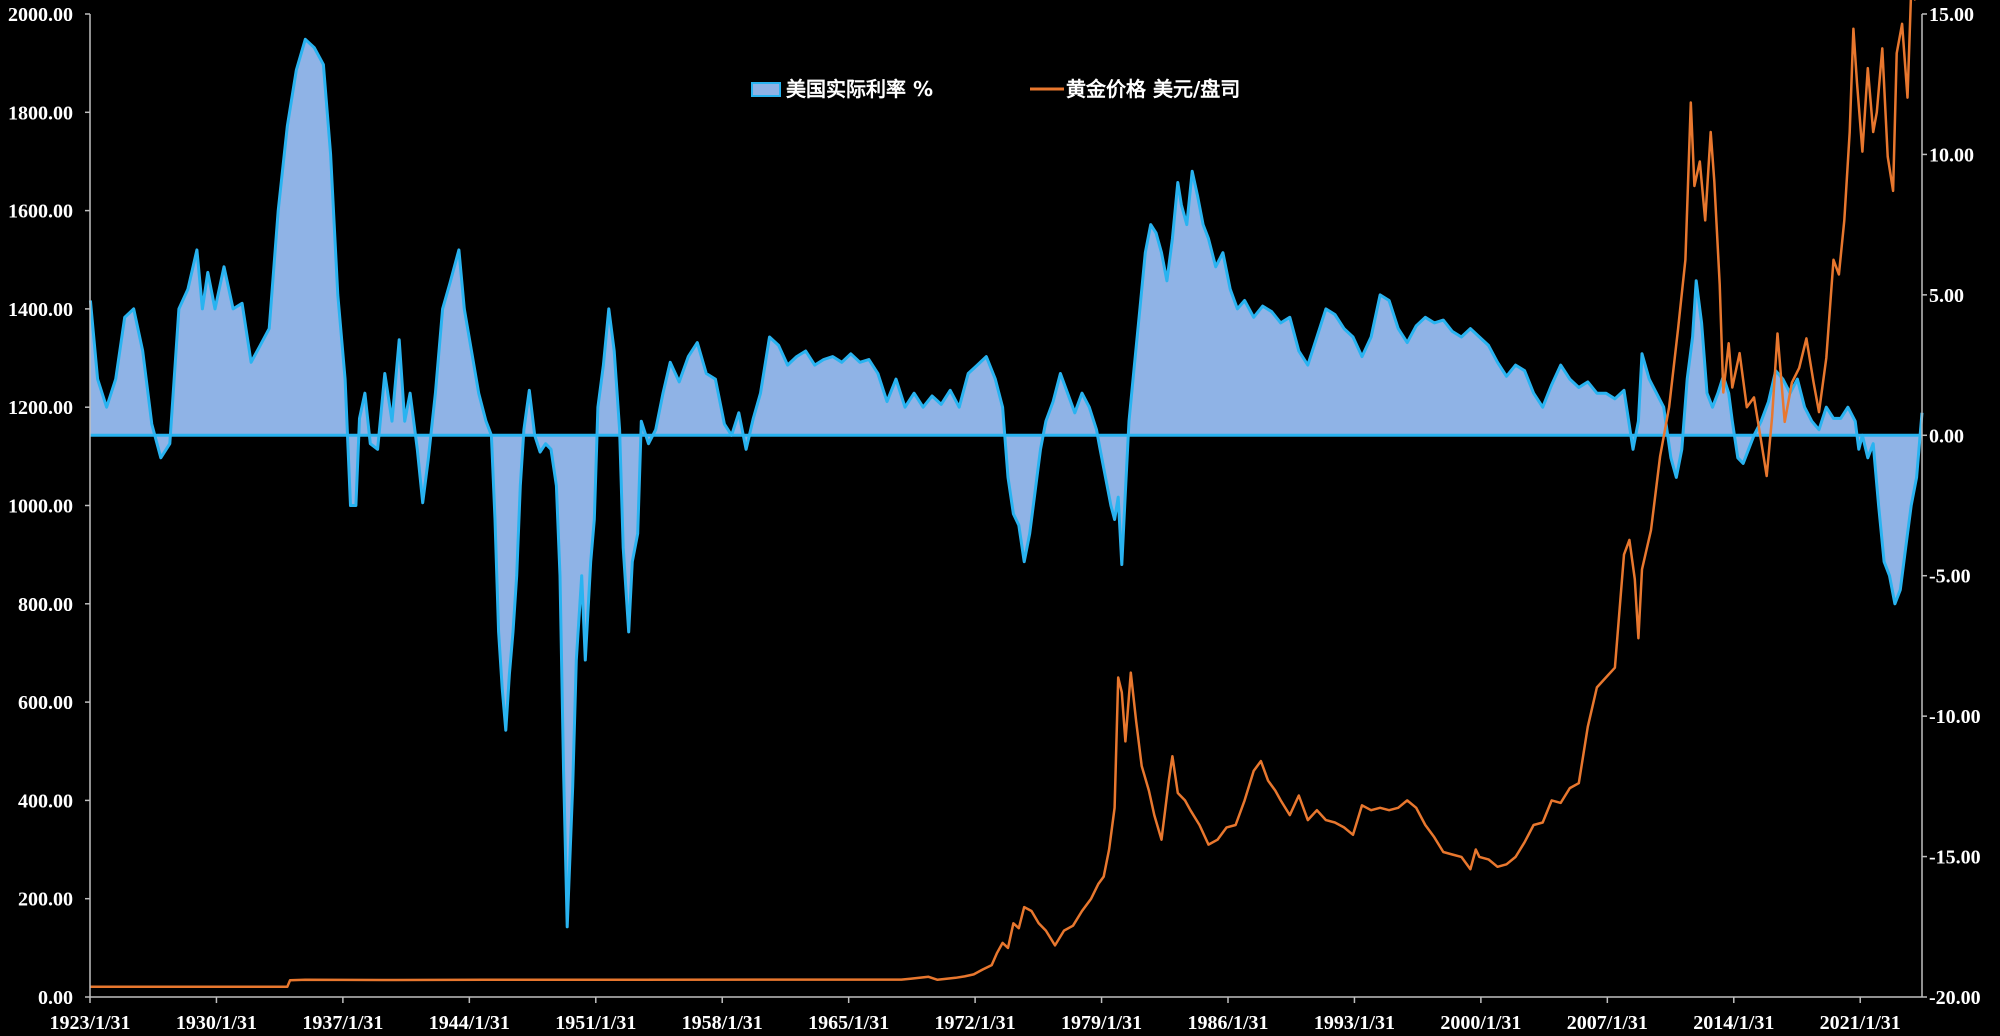 This screenshot has width=2000, height=1036. Describe the element at coordinates (1607, 1023) in the screenshot. I see `x-axis-tick-label: 2007/1/31` at that location.